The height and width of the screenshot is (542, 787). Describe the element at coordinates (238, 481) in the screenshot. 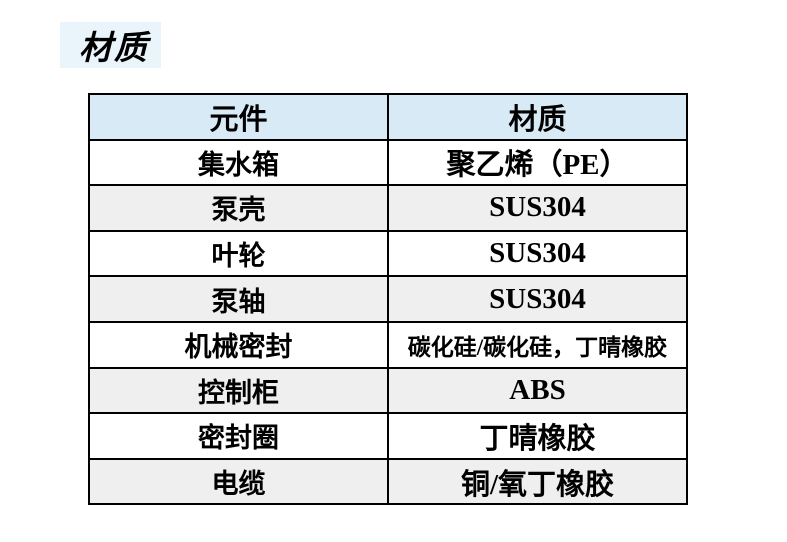

I see `component-cell: 电缆` at that location.